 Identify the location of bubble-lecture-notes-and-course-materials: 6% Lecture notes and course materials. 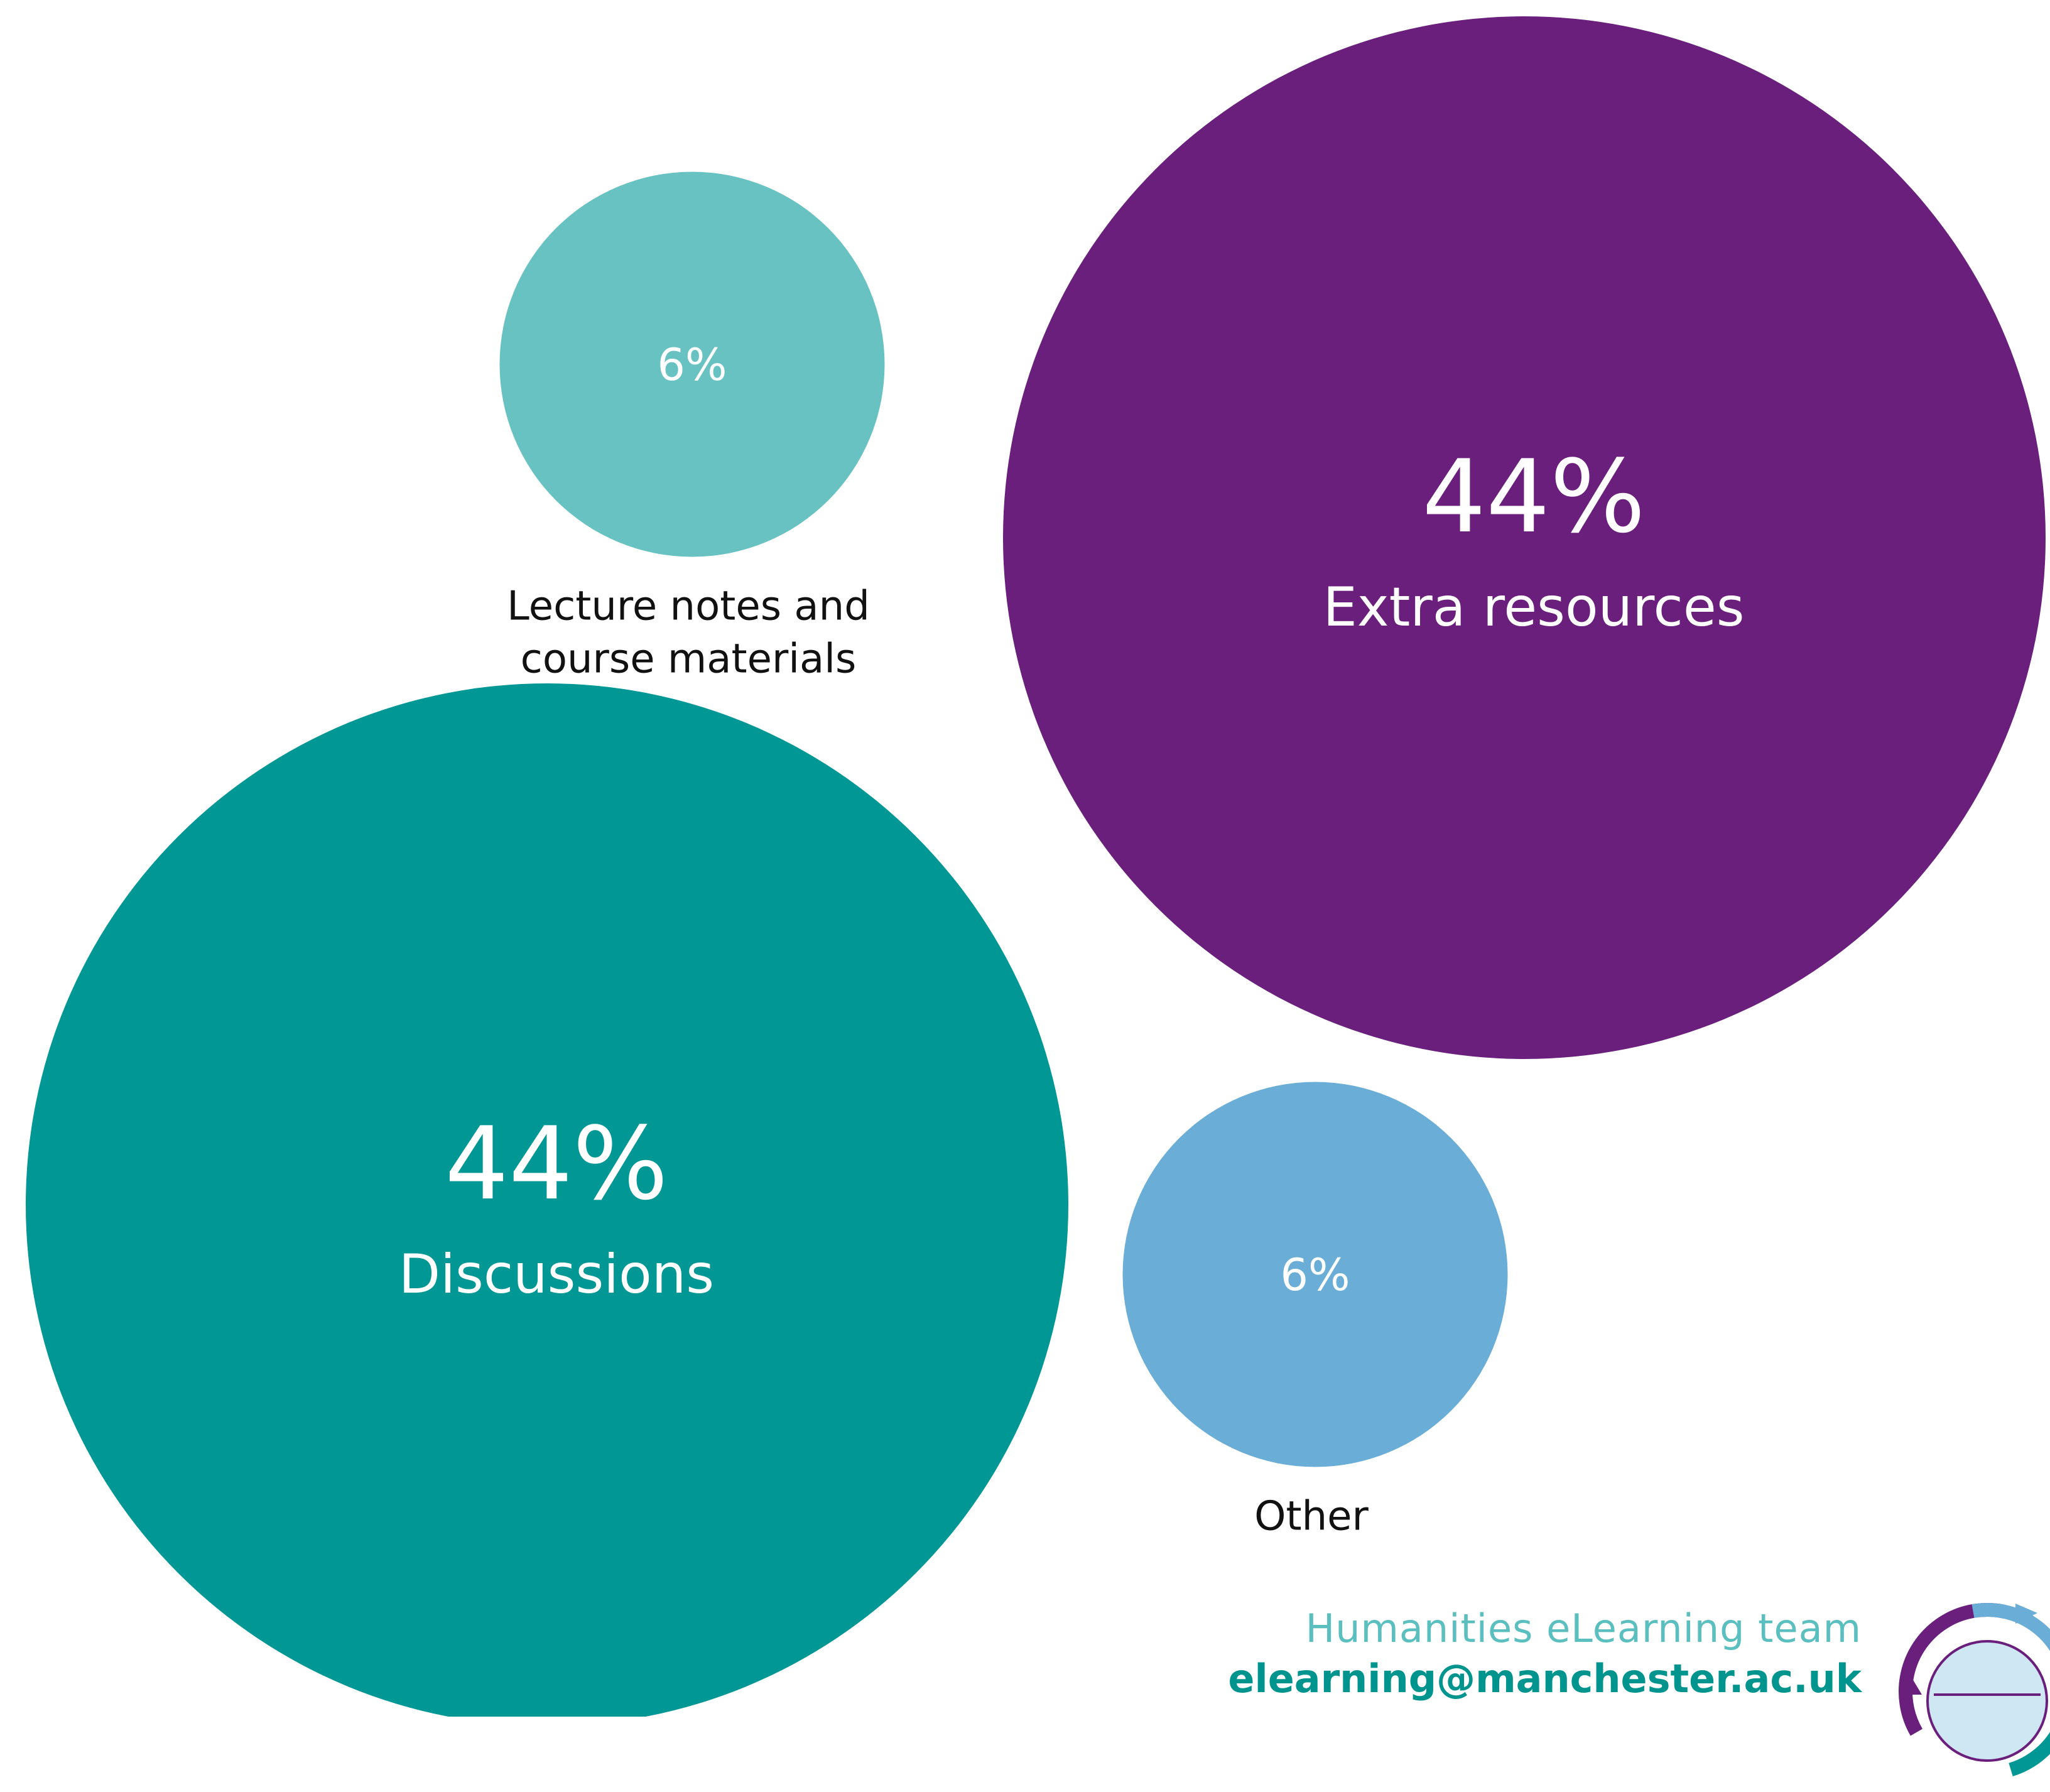
(692, 426).